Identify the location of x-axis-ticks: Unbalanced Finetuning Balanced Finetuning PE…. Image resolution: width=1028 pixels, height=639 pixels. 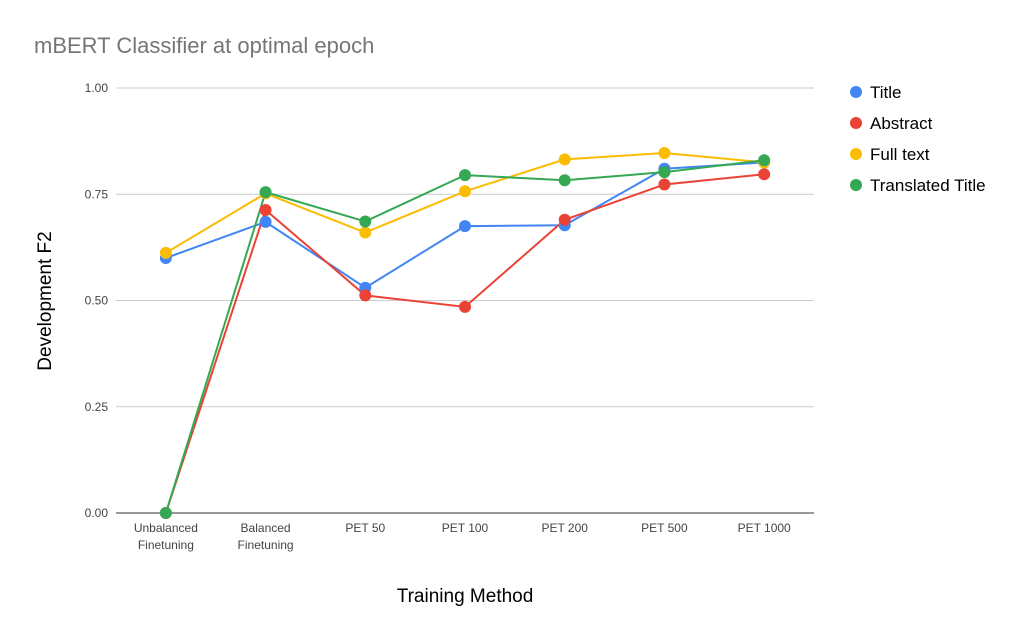
(462, 536).